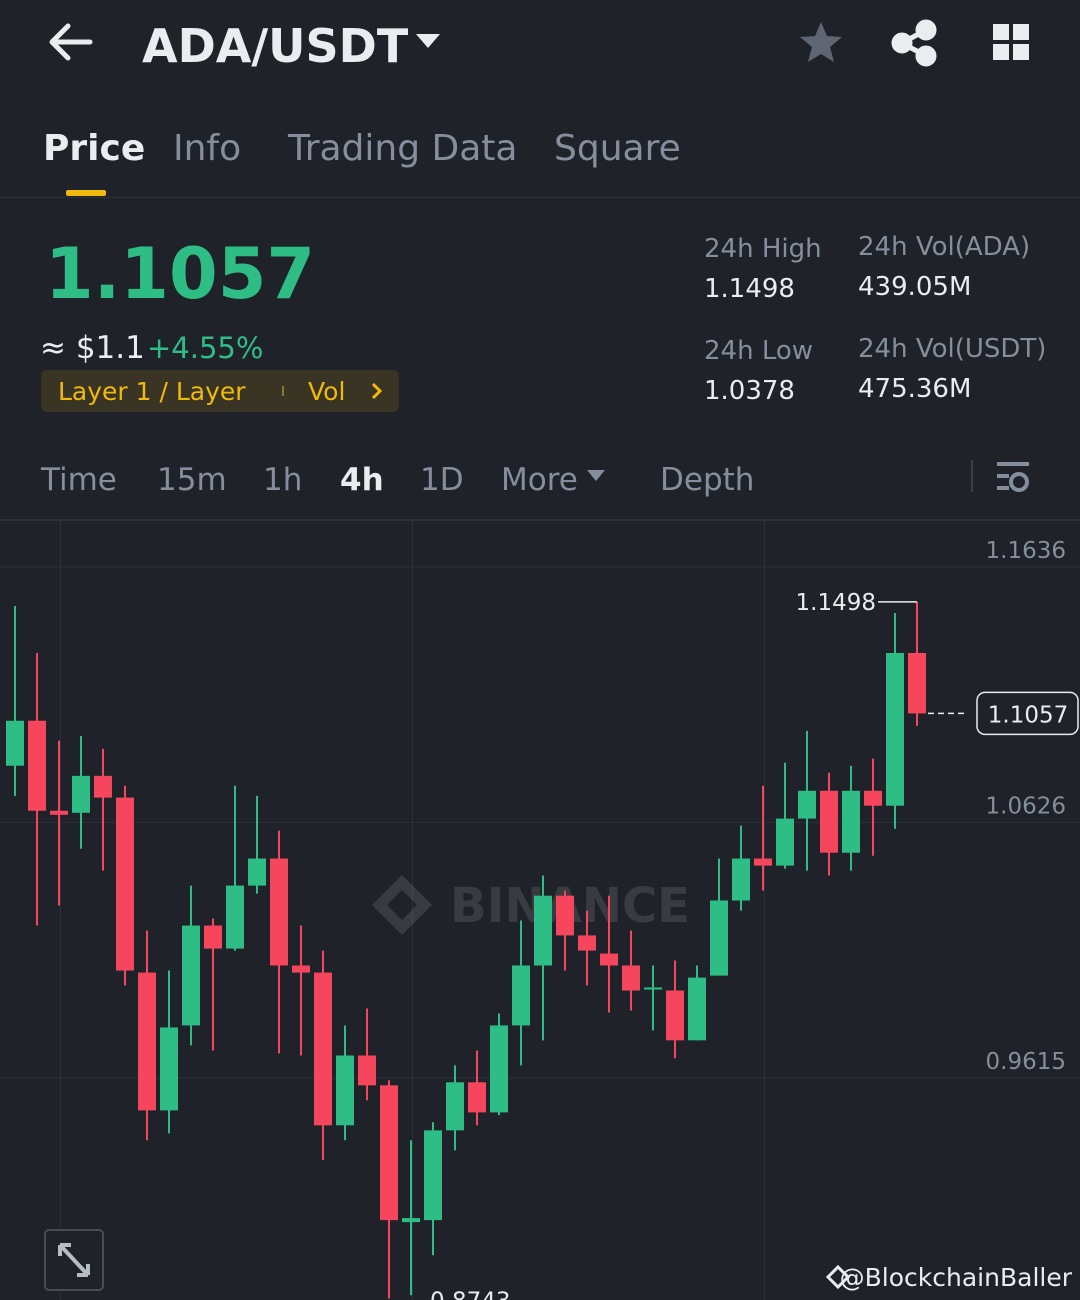 The height and width of the screenshot is (1300, 1080). Describe the element at coordinates (205, 348) in the screenshot. I see `price-change: +4.55%` at that location.